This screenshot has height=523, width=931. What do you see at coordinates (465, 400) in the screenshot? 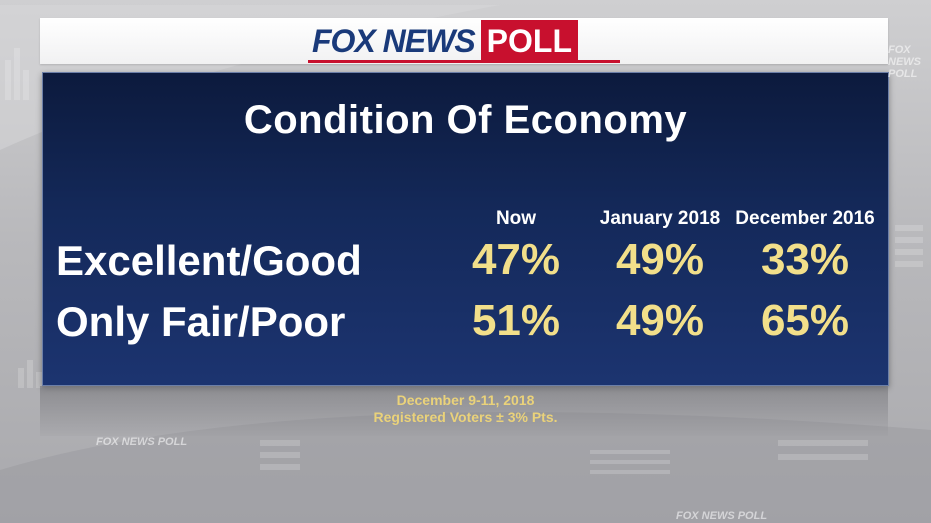
I see `poll-dates: December 9-11, 2018` at bounding box center [465, 400].